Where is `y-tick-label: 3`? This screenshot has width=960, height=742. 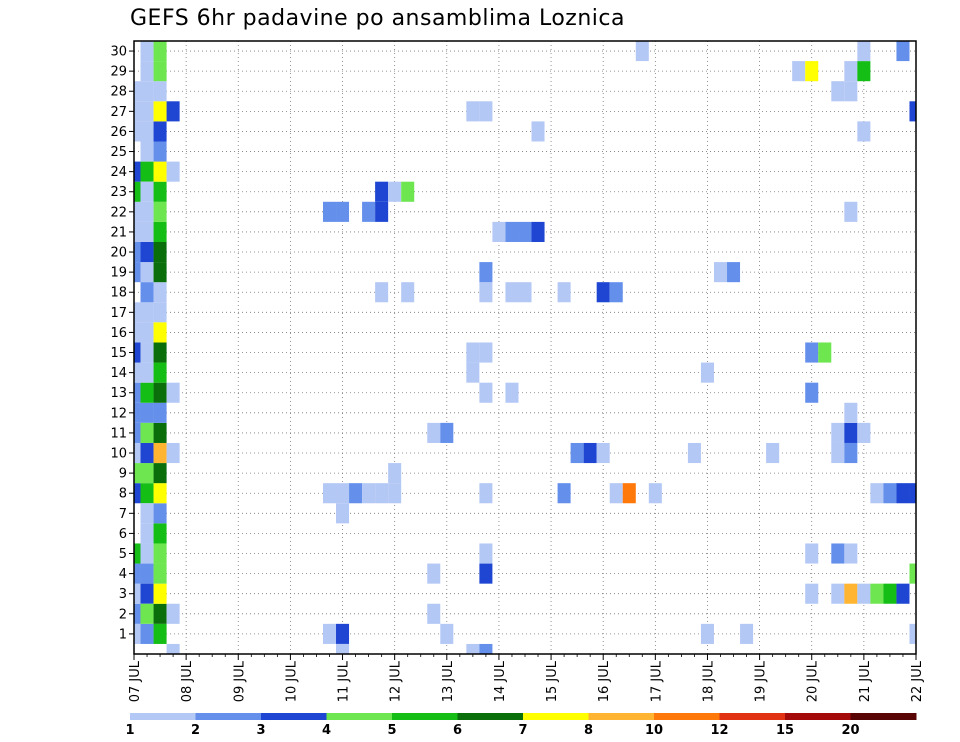
y-tick-label: 3 is located at coordinates (123, 594).